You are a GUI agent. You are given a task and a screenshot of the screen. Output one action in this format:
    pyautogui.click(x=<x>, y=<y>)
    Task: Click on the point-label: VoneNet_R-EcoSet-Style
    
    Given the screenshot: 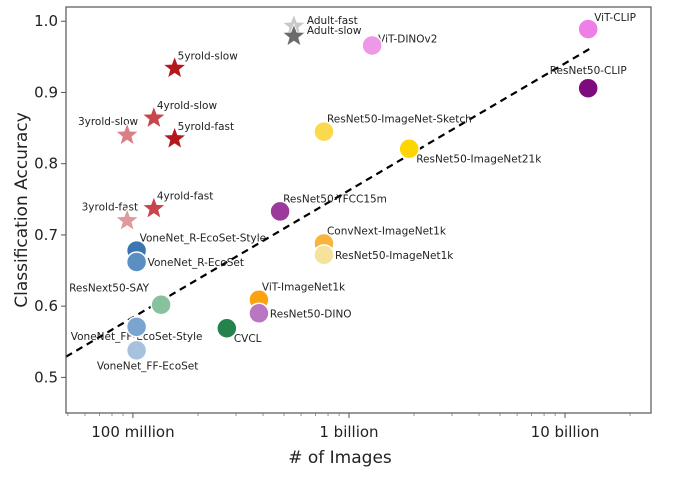 What is the action you would take?
    pyautogui.click(x=203, y=239)
    